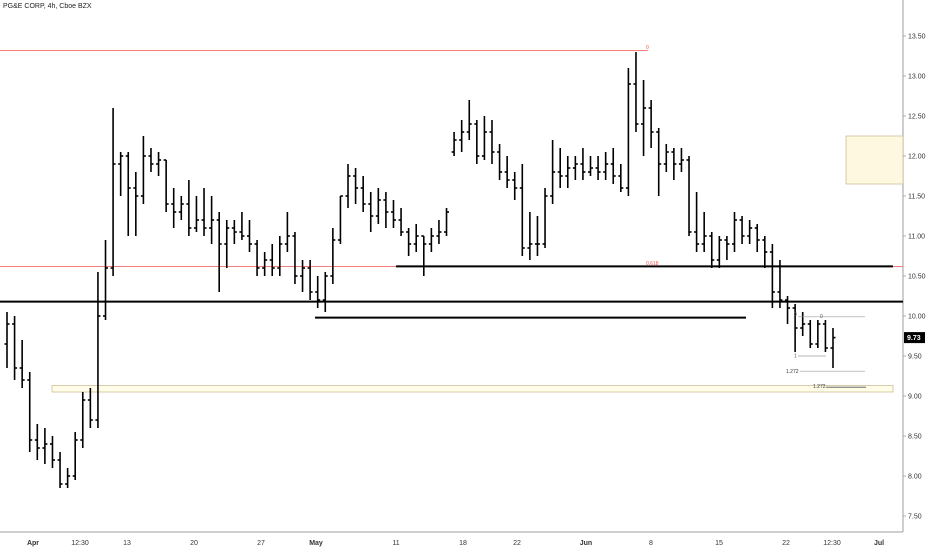 The height and width of the screenshot is (555, 932). Describe the element at coordinates (916, 197) in the screenshot. I see `price-tick-label: 11.50` at that location.